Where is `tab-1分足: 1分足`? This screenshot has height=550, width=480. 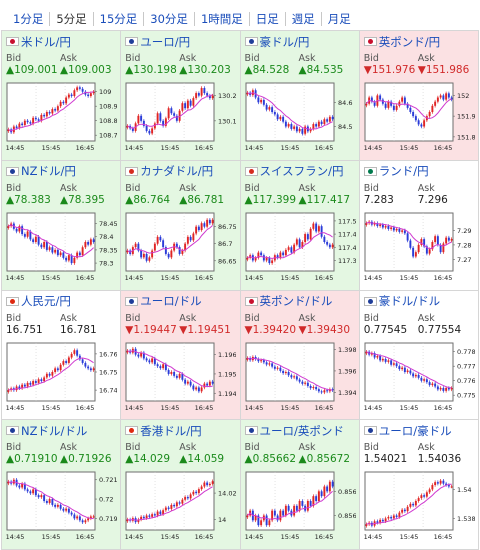 tab-1分足: 1分足 is located at coordinates (29, 19).